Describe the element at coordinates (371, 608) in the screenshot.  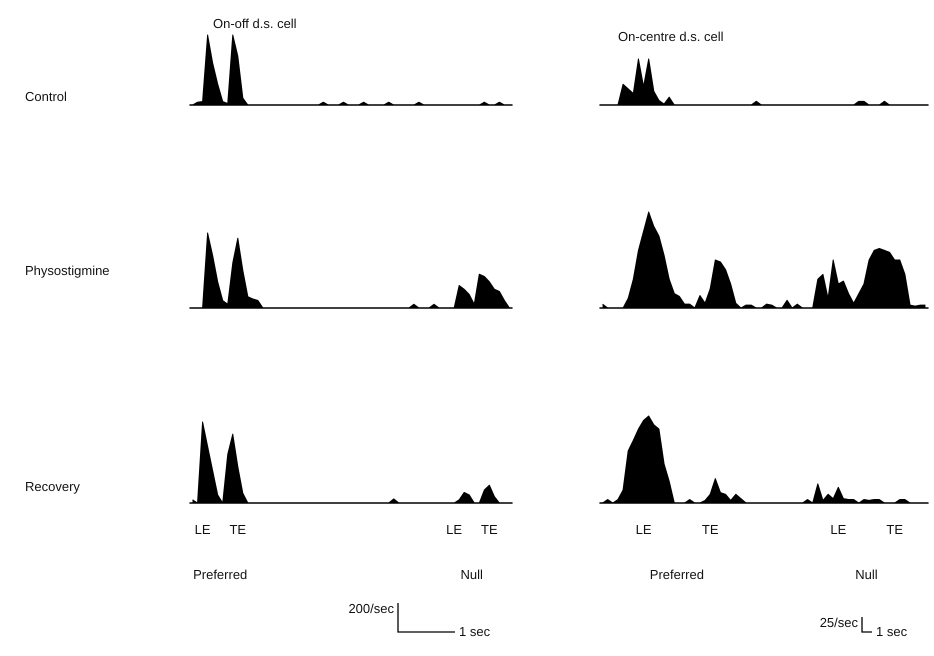
I see `text: 200/sec` at that location.